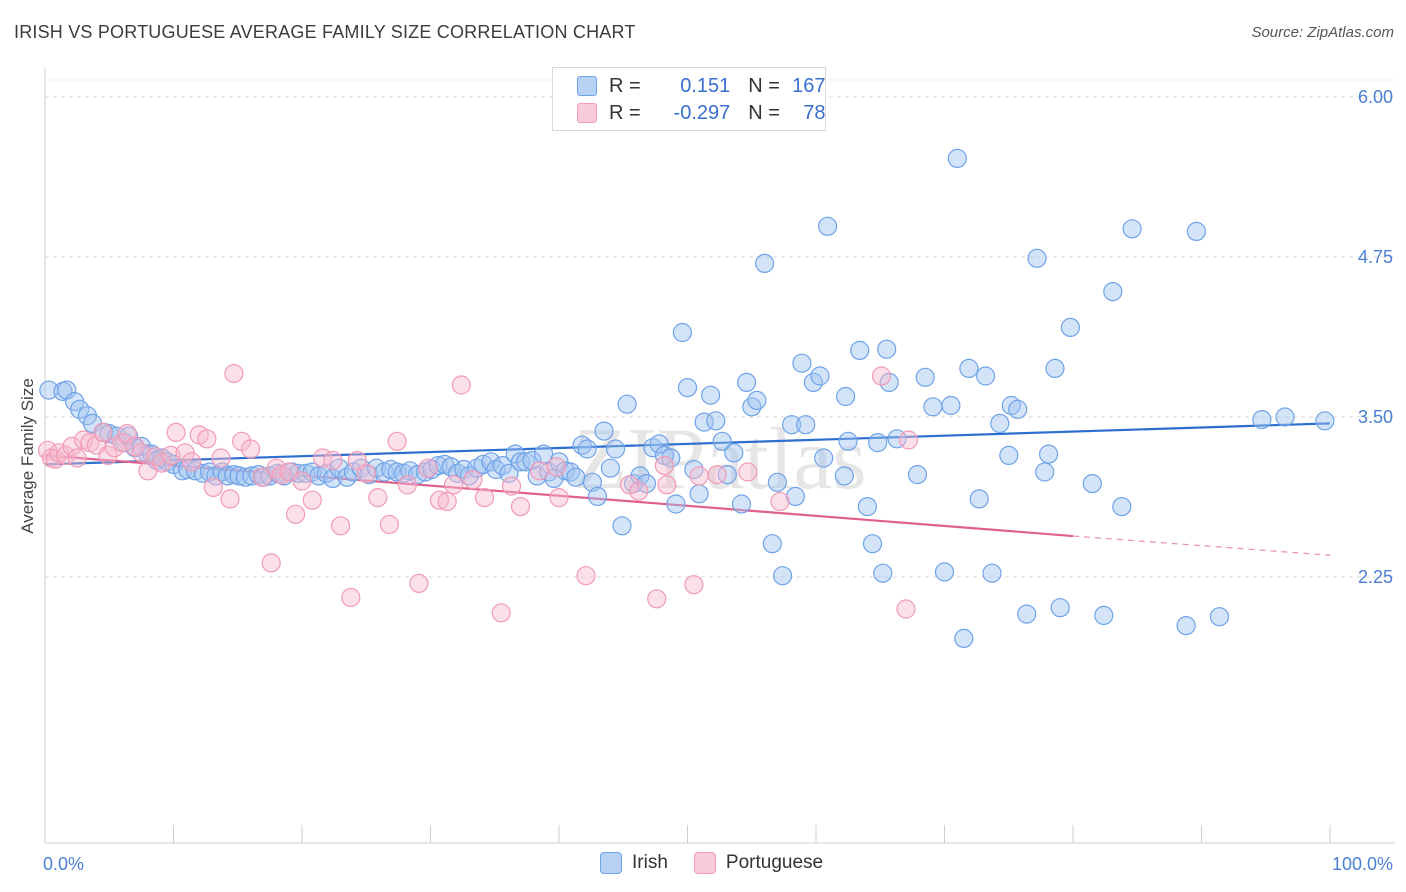  I want to click on source-label: Source: ZipAtlas.com, so click(1322, 32).